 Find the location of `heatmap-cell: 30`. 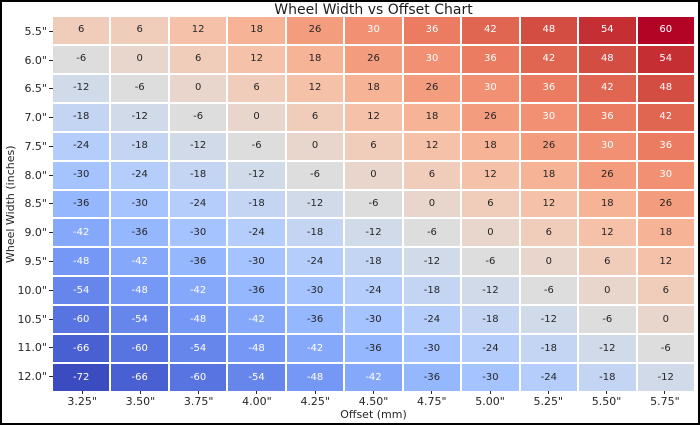

heatmap-cell: 30 is located at coordinates (373, 30).